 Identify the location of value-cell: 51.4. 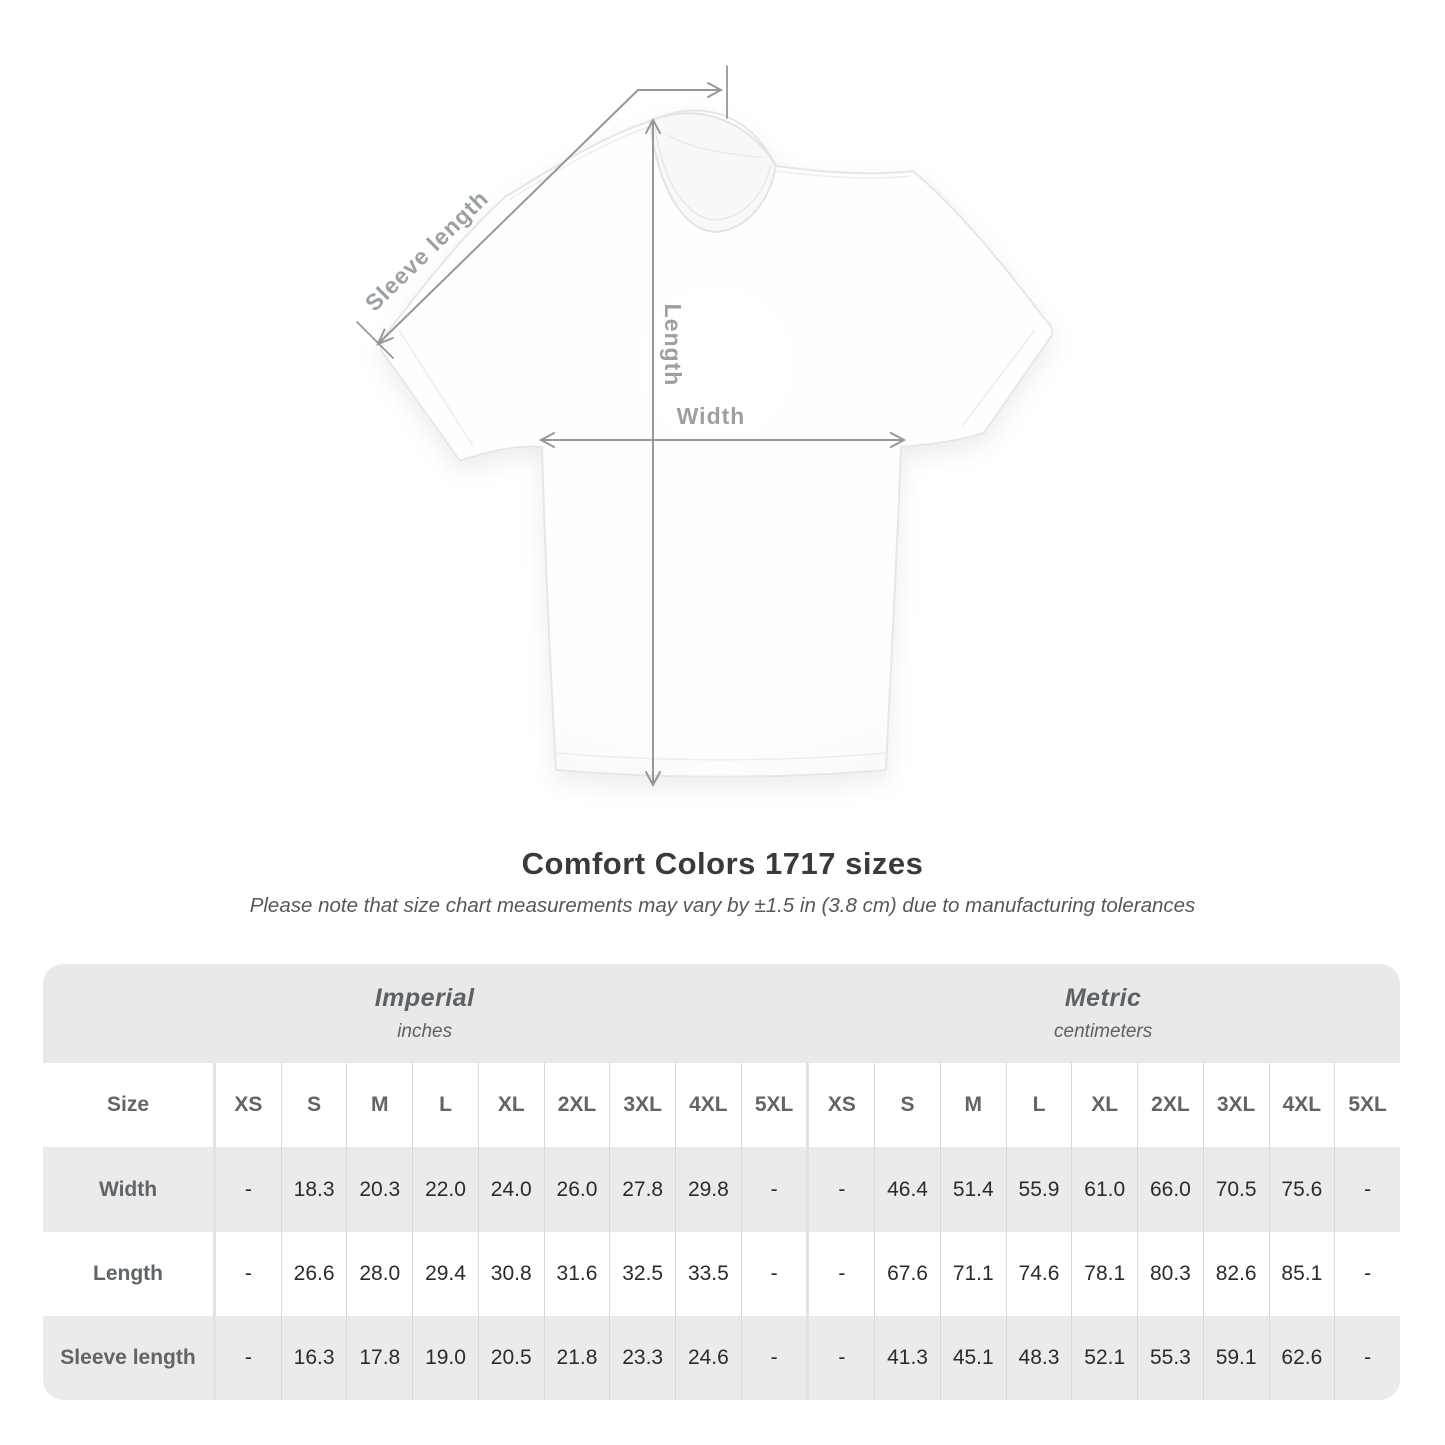
(972, 1189).